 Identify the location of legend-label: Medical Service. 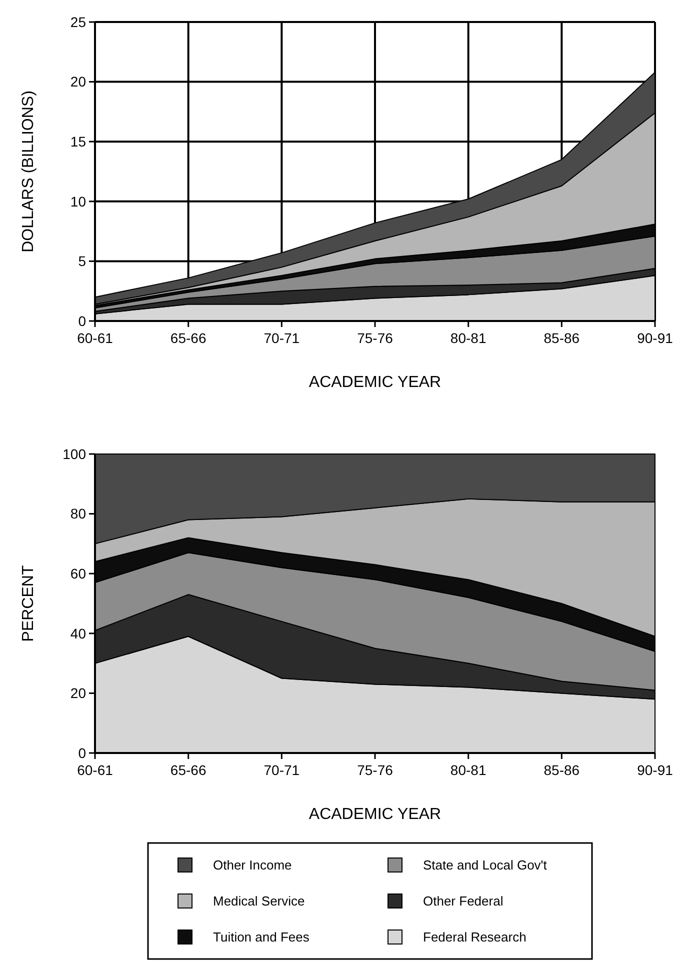
(259, 901).